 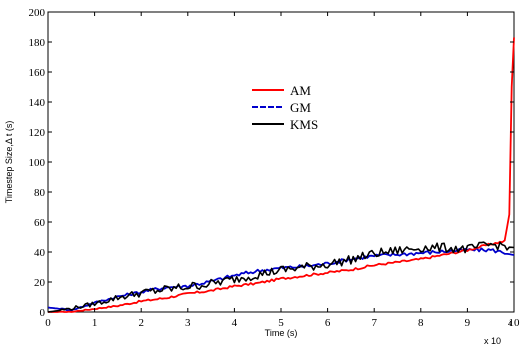 What do you see at coordinates (37, 43) in the screenshot?
I see `y-tick-label: 180` at bounding box center [37, 43].